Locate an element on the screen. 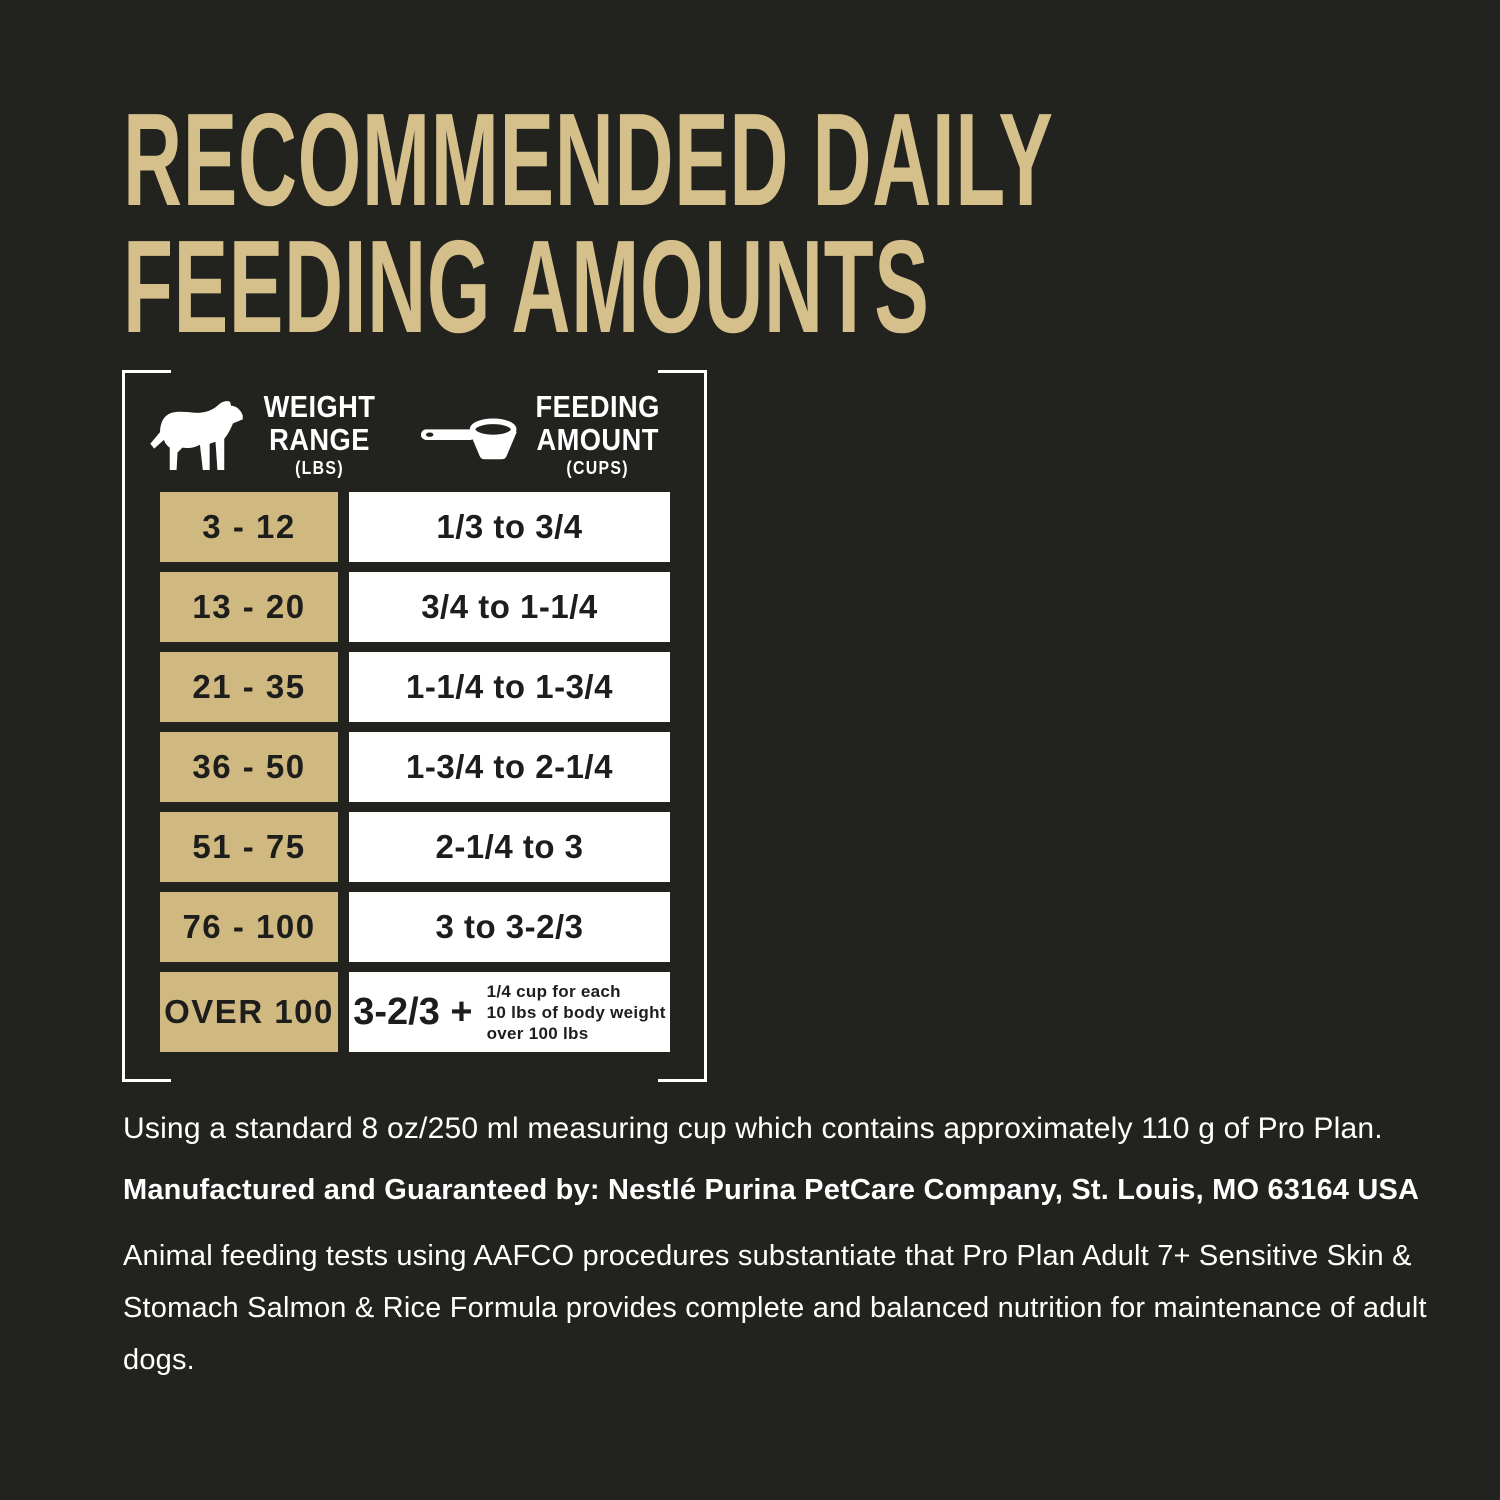 The height and width of the screenshot is (1500, 1500). weight-cell: OVER 100 is located at coordinates (249, 1012).